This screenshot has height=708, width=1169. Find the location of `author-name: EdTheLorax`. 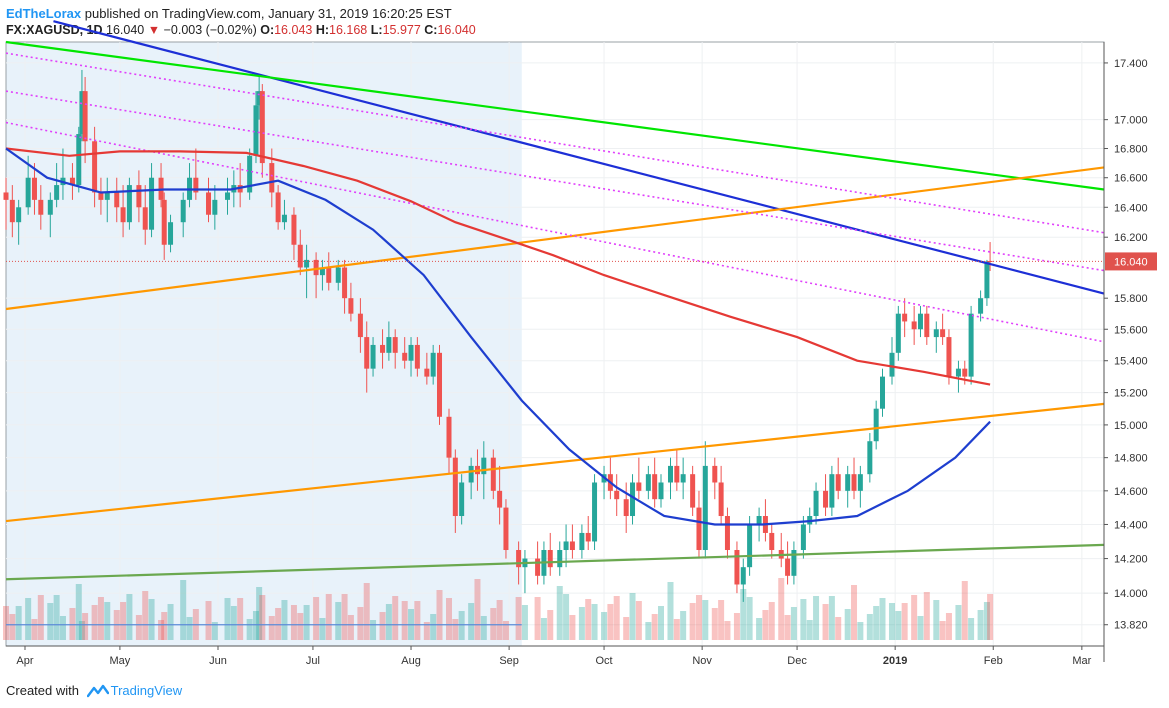

author-name: EdTheLorax is located at coordinates (44, 13).